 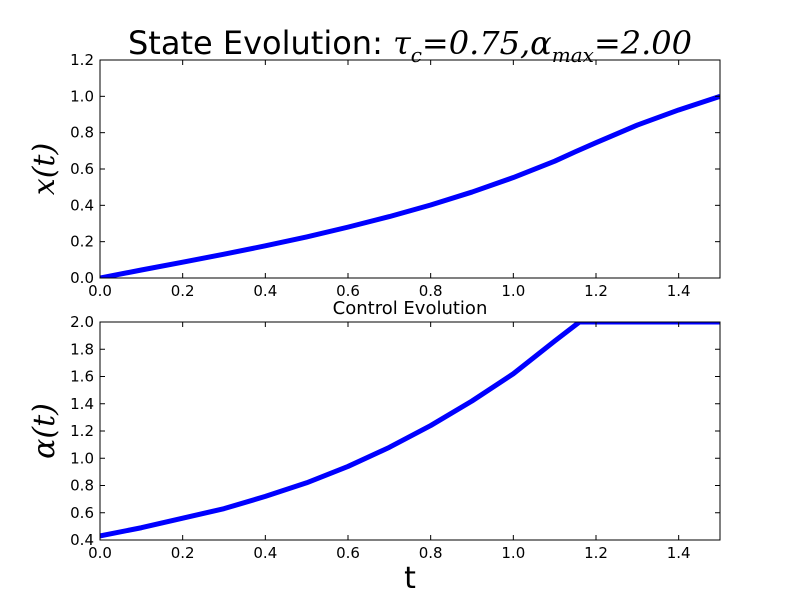 I want to click on control-xlabel: t, so click(x=410, y=578).